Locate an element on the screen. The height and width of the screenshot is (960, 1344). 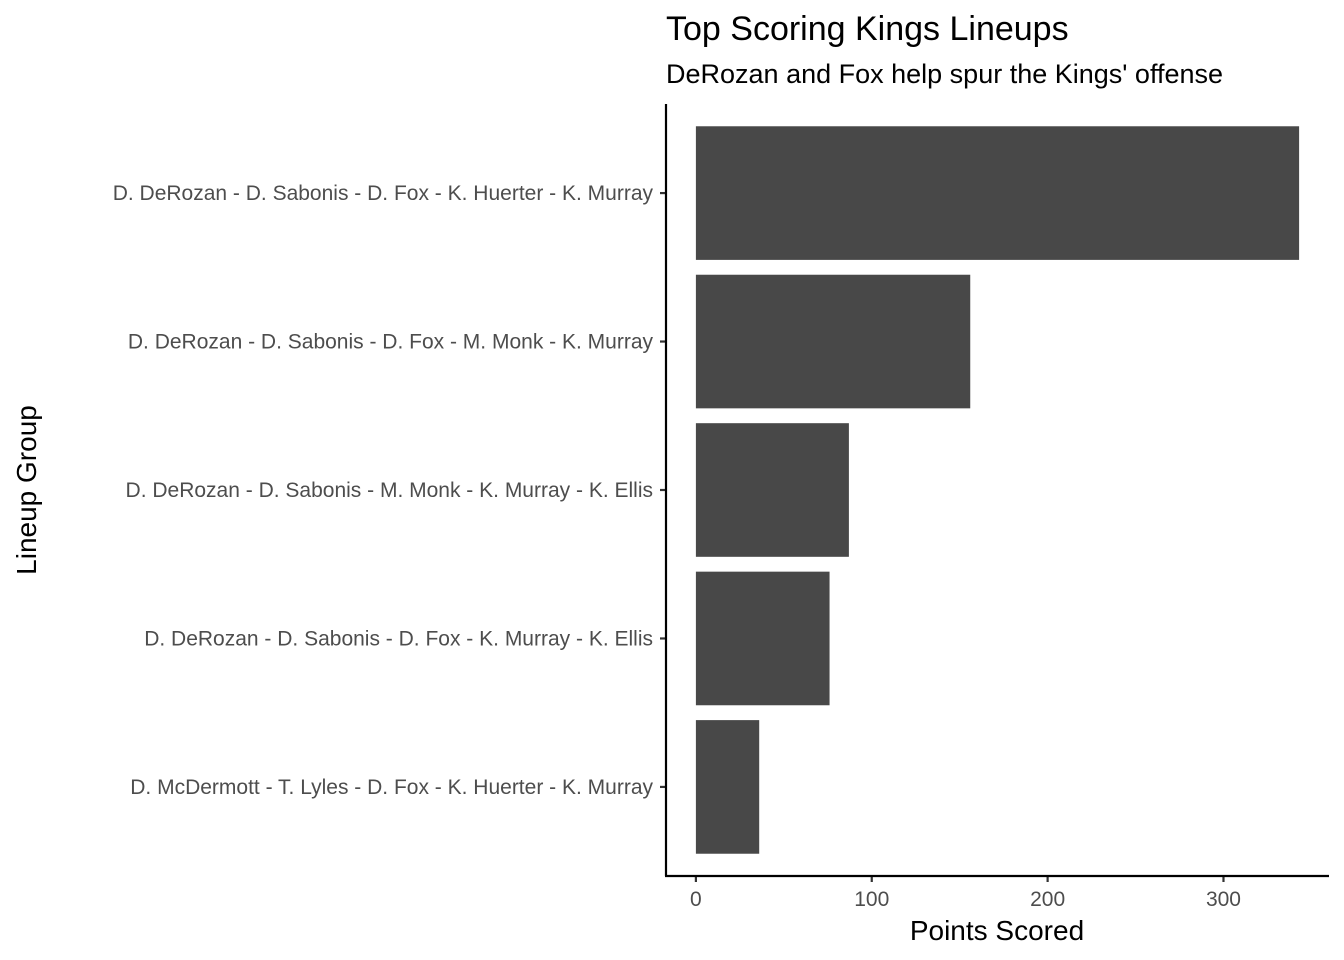
chart-title: Top Scoring Kings Lineups is located at coordinates (867, 29).